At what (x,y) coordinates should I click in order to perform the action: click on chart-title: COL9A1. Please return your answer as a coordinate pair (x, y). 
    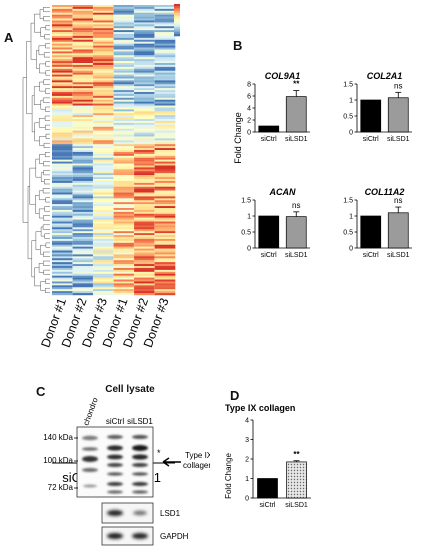
    Looking at the image, I should click on (283, 76).